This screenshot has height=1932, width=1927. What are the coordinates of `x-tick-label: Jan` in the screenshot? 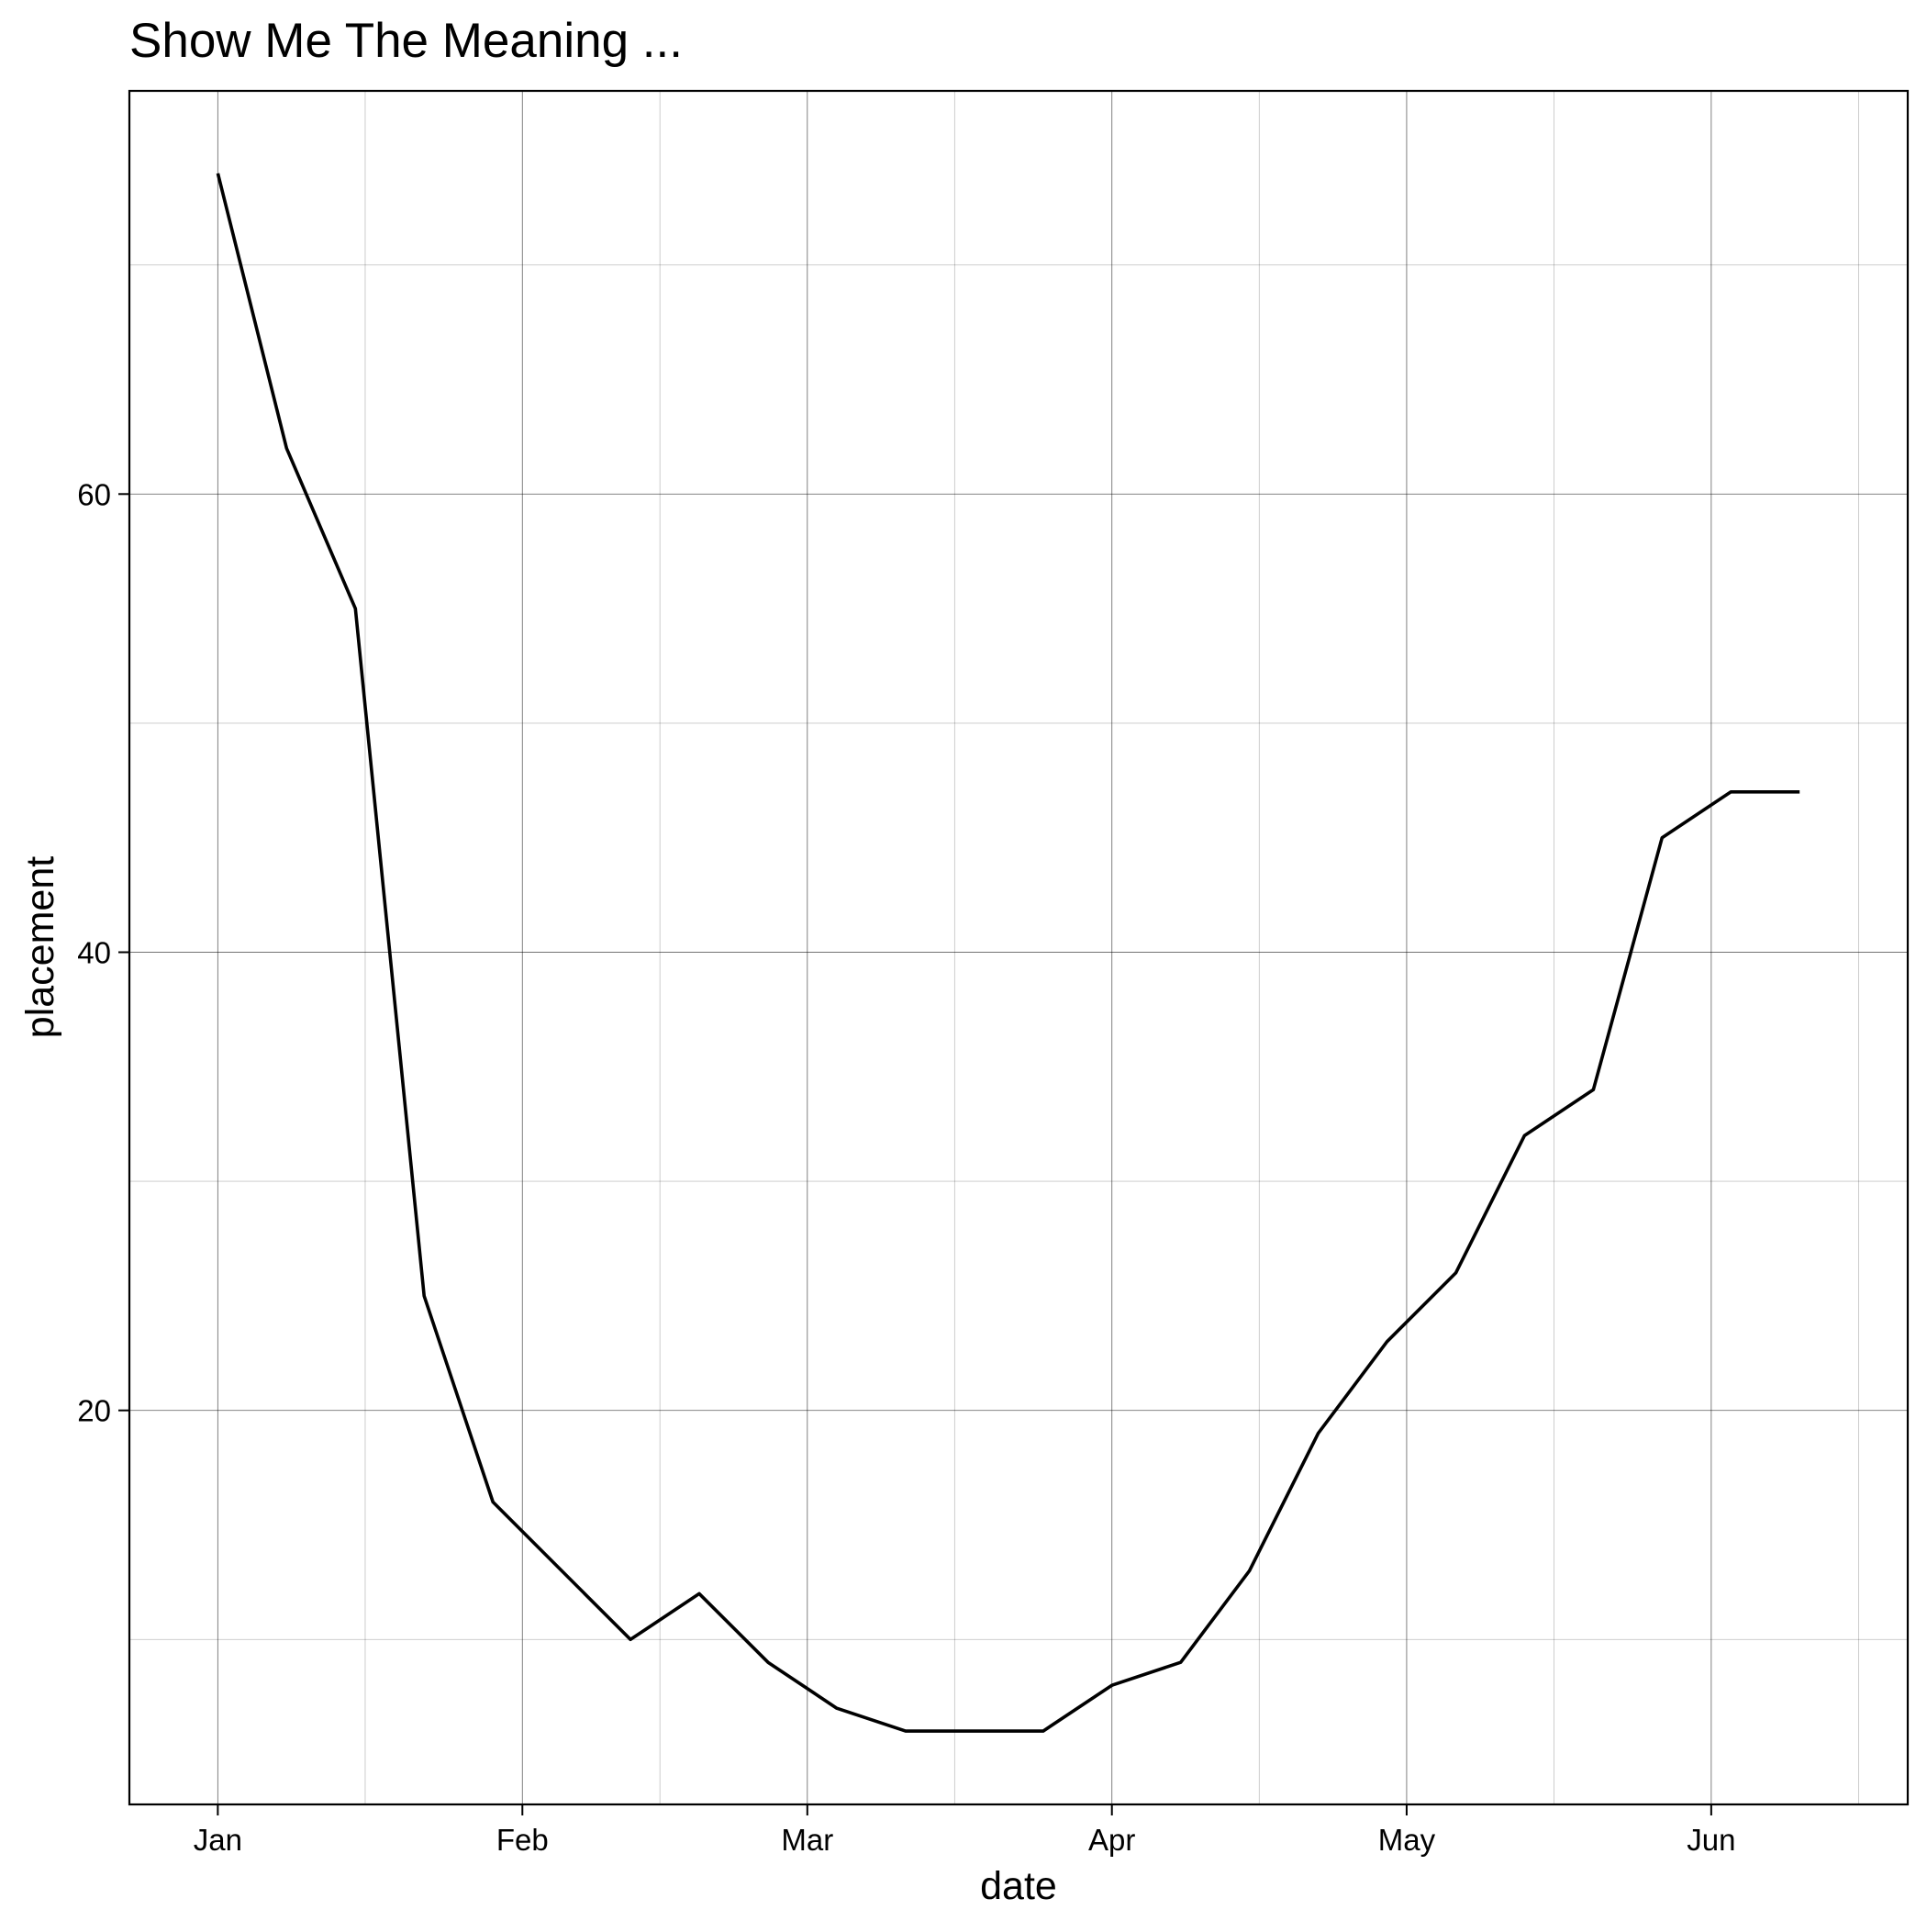 It's located at (218, 1840).